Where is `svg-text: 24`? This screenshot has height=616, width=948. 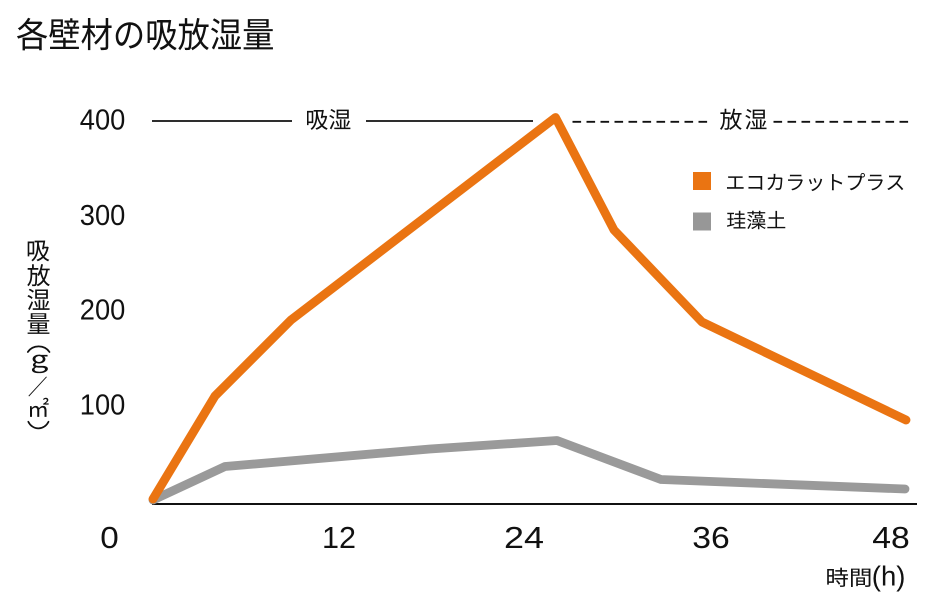 svg-text: 24 is located at coordinates (524, 537).